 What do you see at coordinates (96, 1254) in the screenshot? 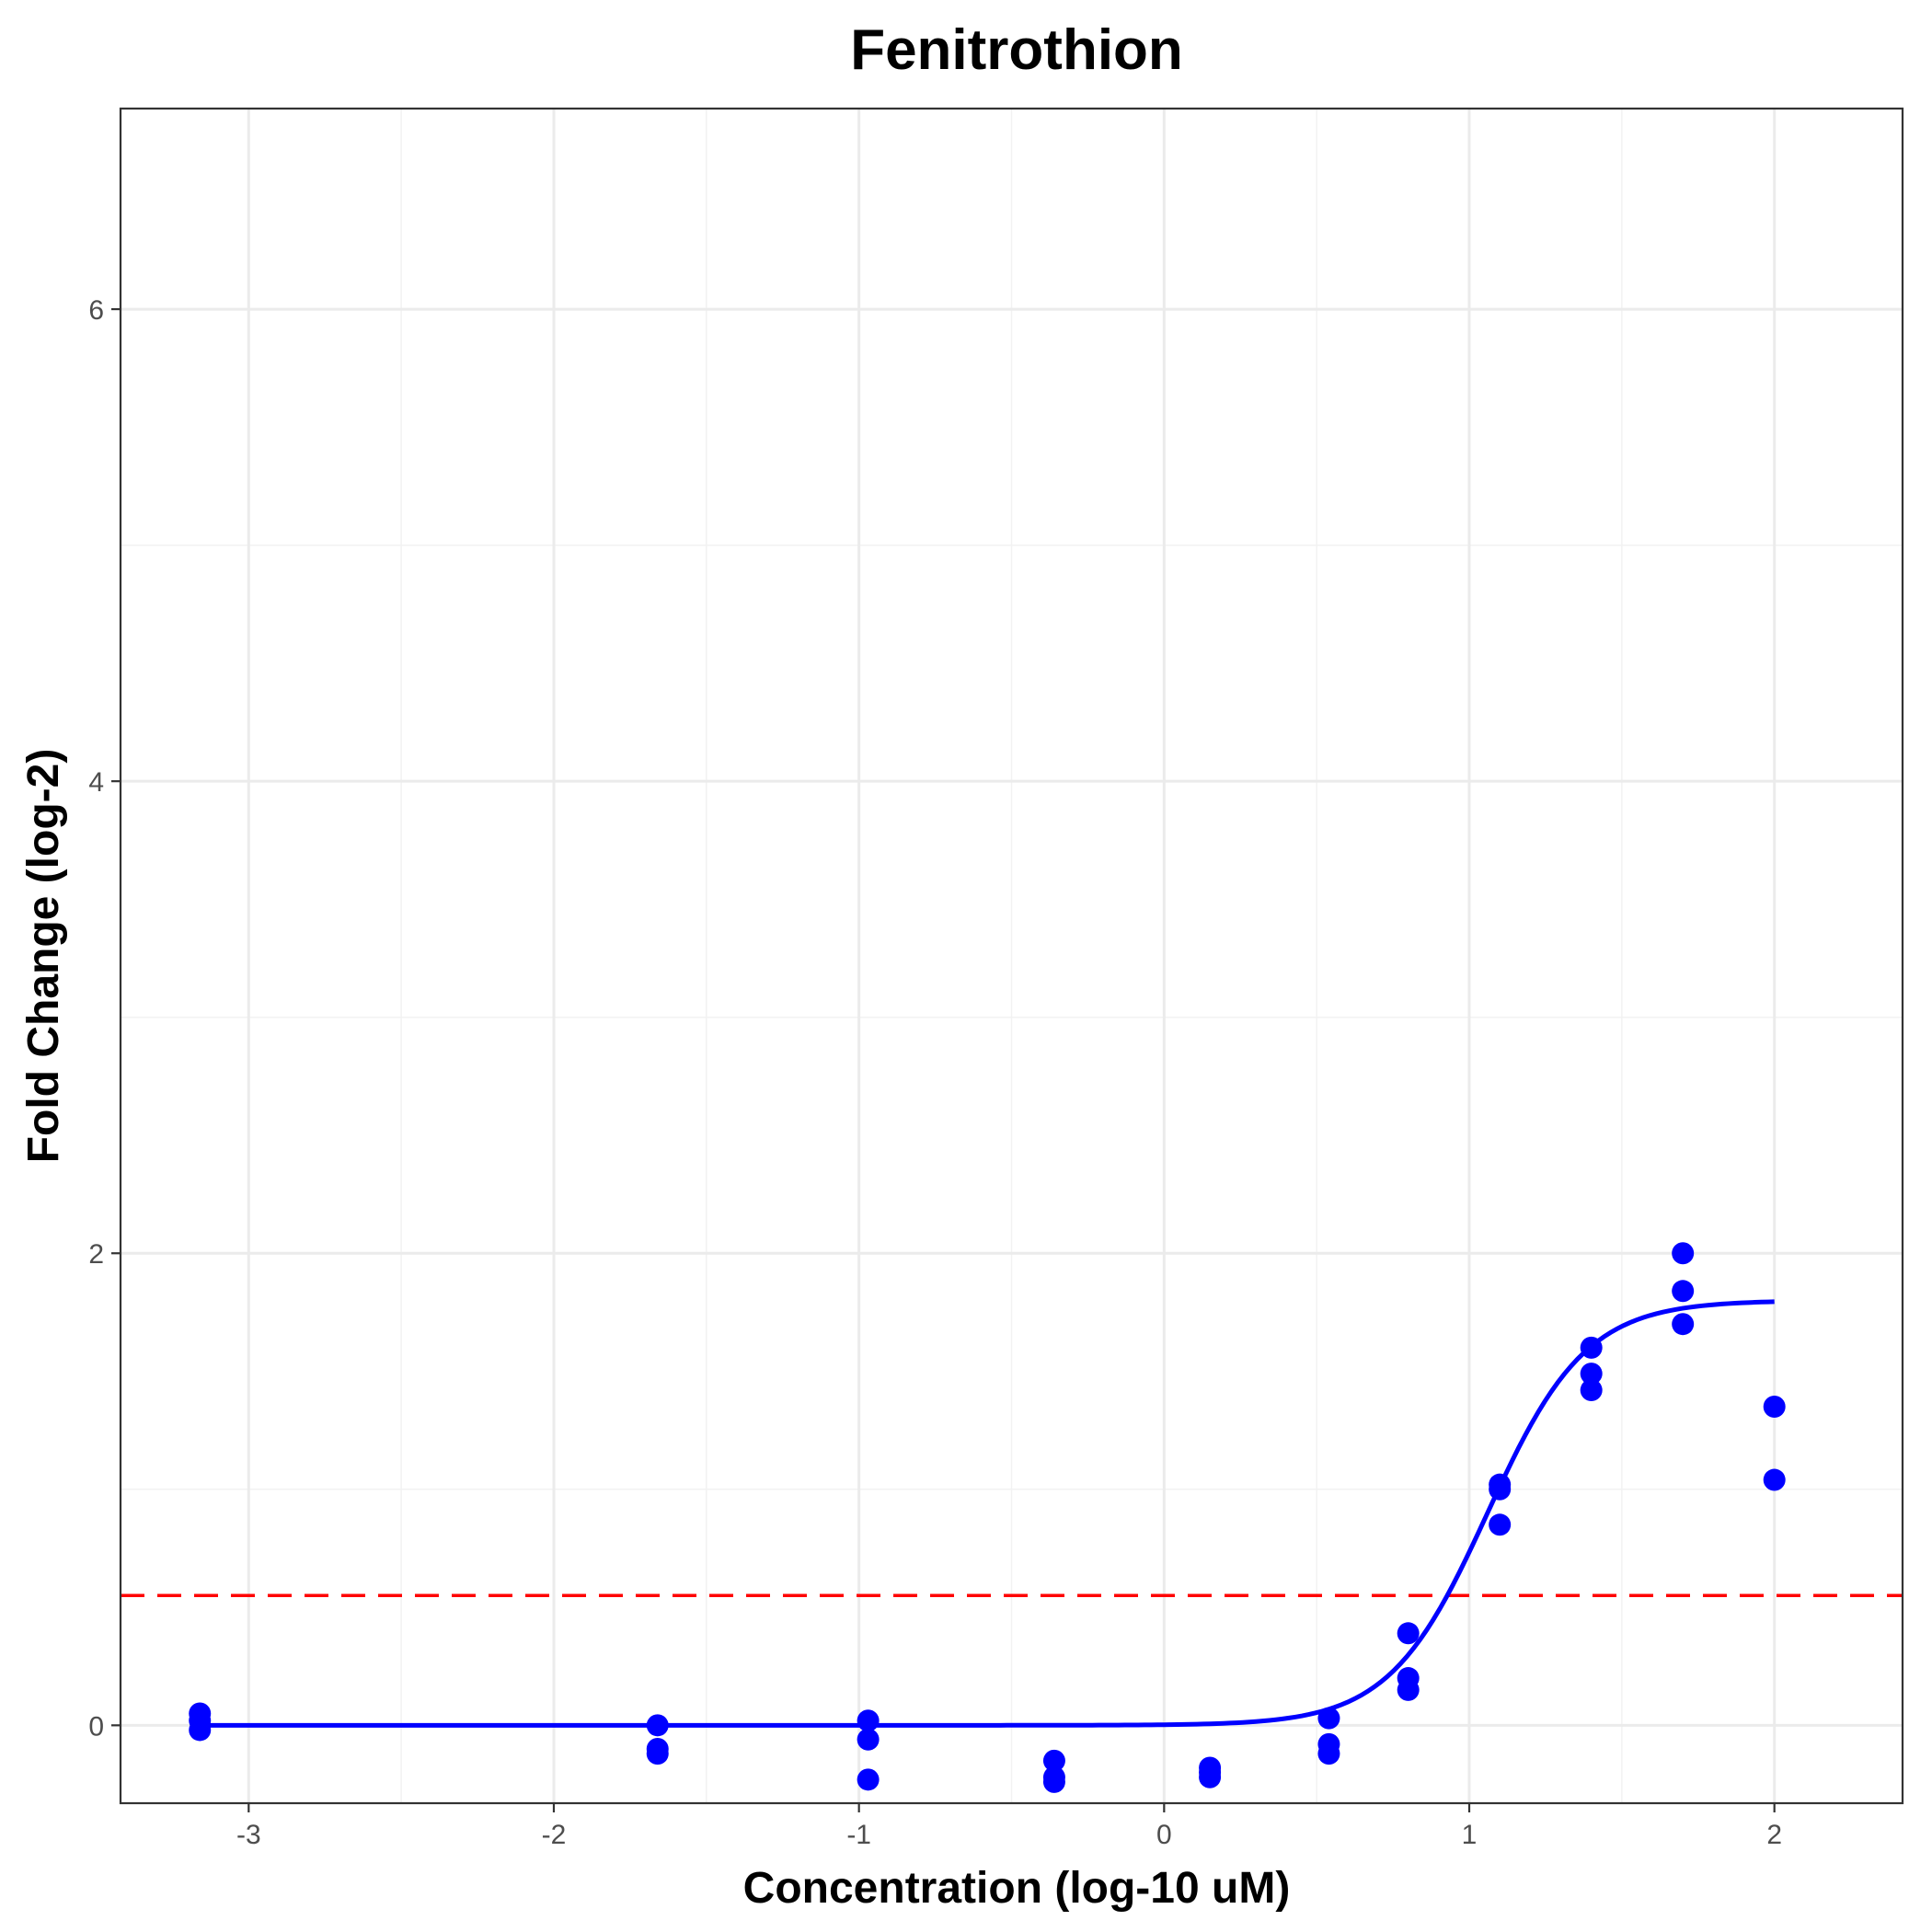
I see `y-tick-label: 2` at bounding box center [96, 1254].